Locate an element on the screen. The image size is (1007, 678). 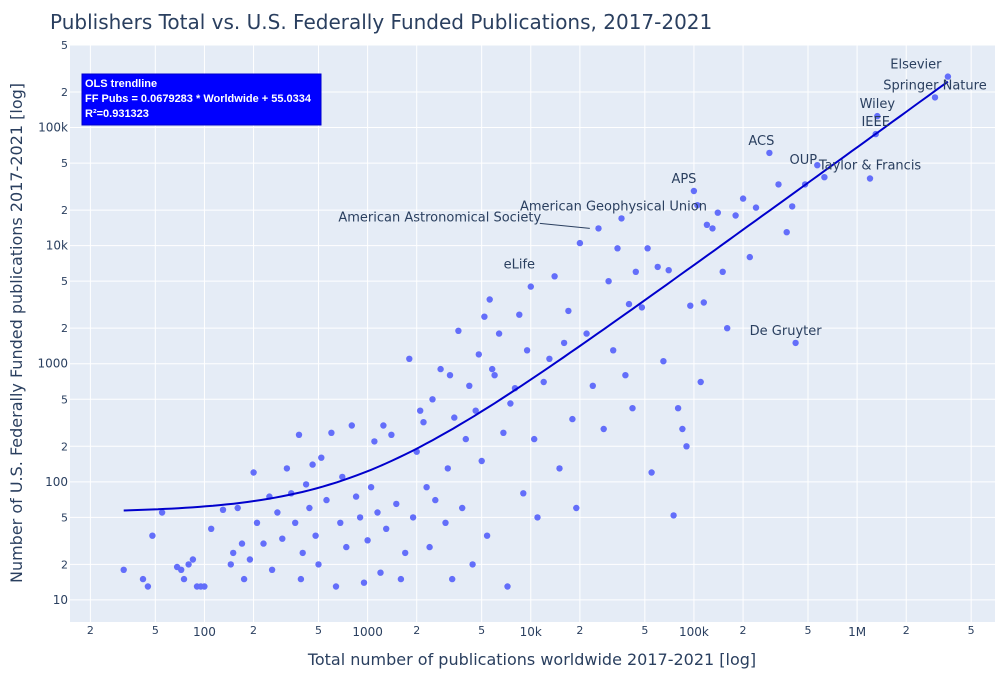
annotation-label: American Geophysical Union is located at coordinates (613, 206).